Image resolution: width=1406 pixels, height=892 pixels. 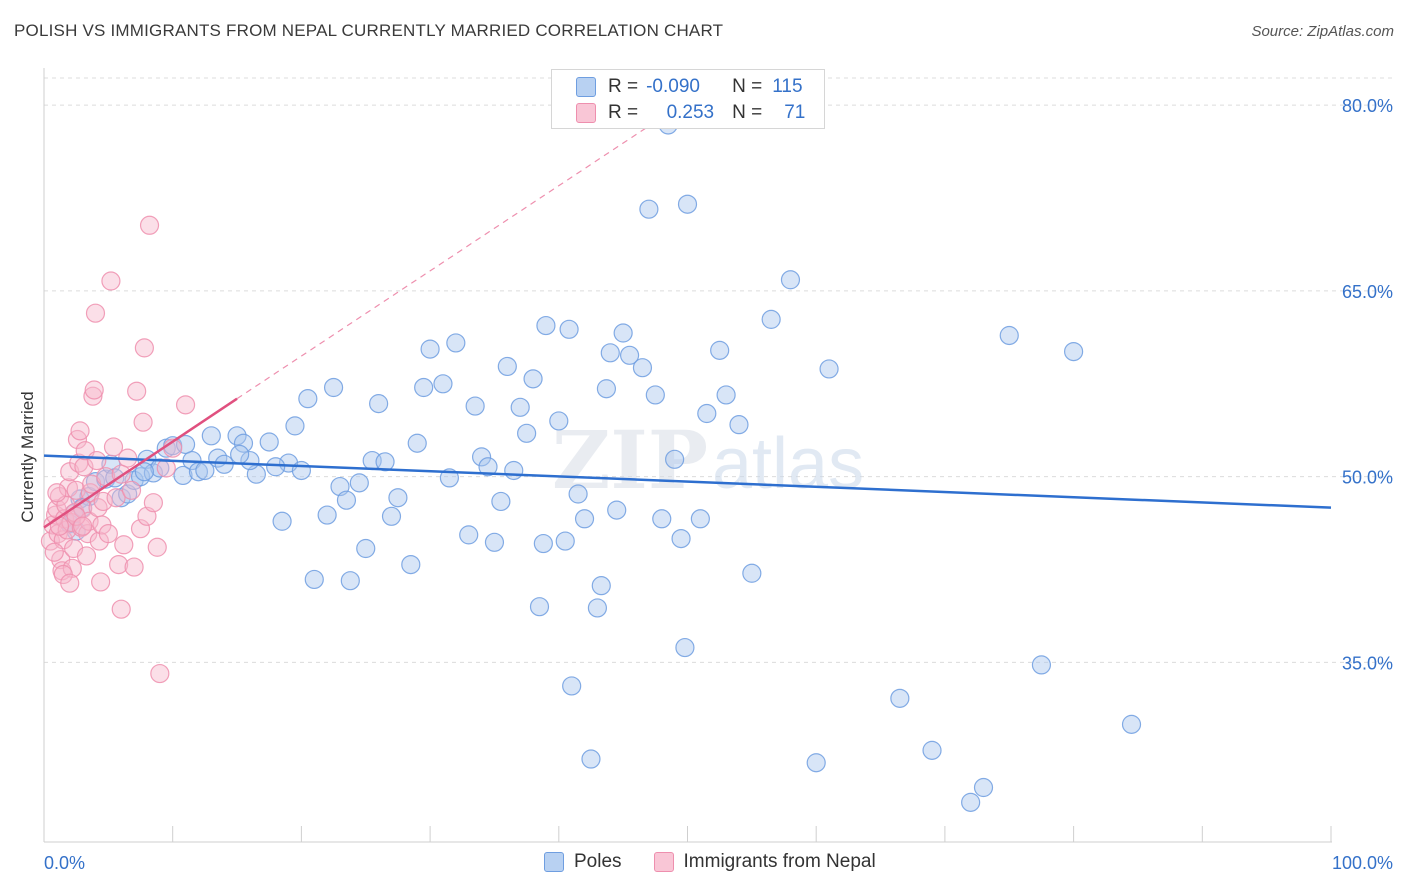 I want to click on y-tick-label: 50.0%, so click(x=1367, y=478).